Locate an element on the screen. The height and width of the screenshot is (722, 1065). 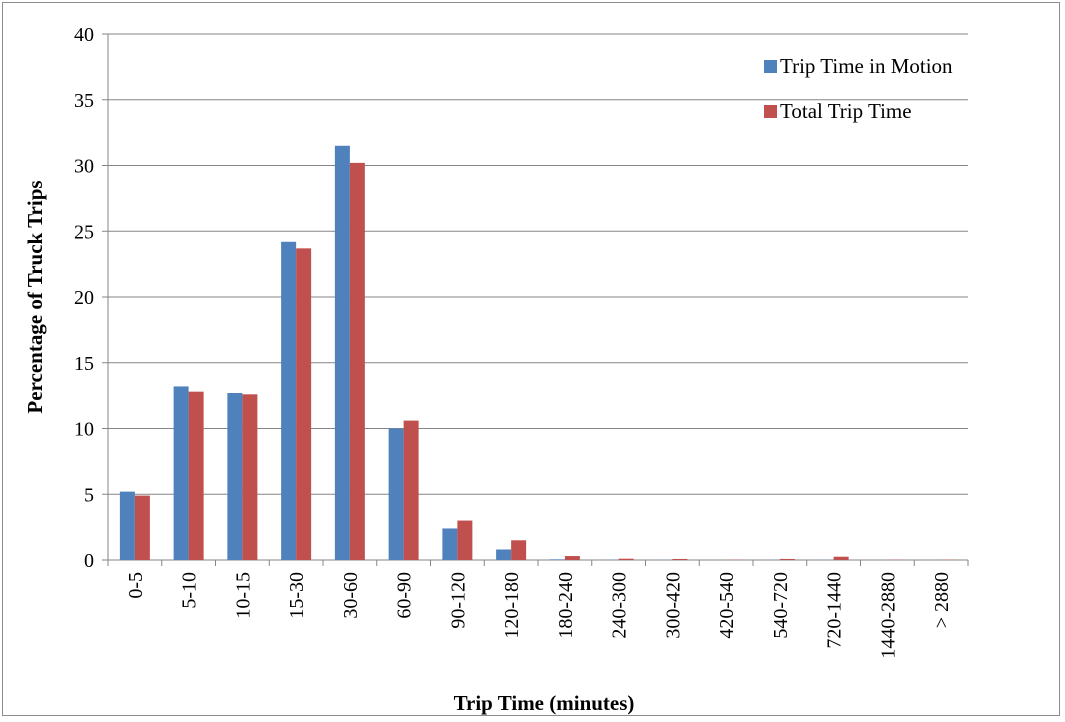
y-tick-label: 15 is located at coordinates (84, 364).